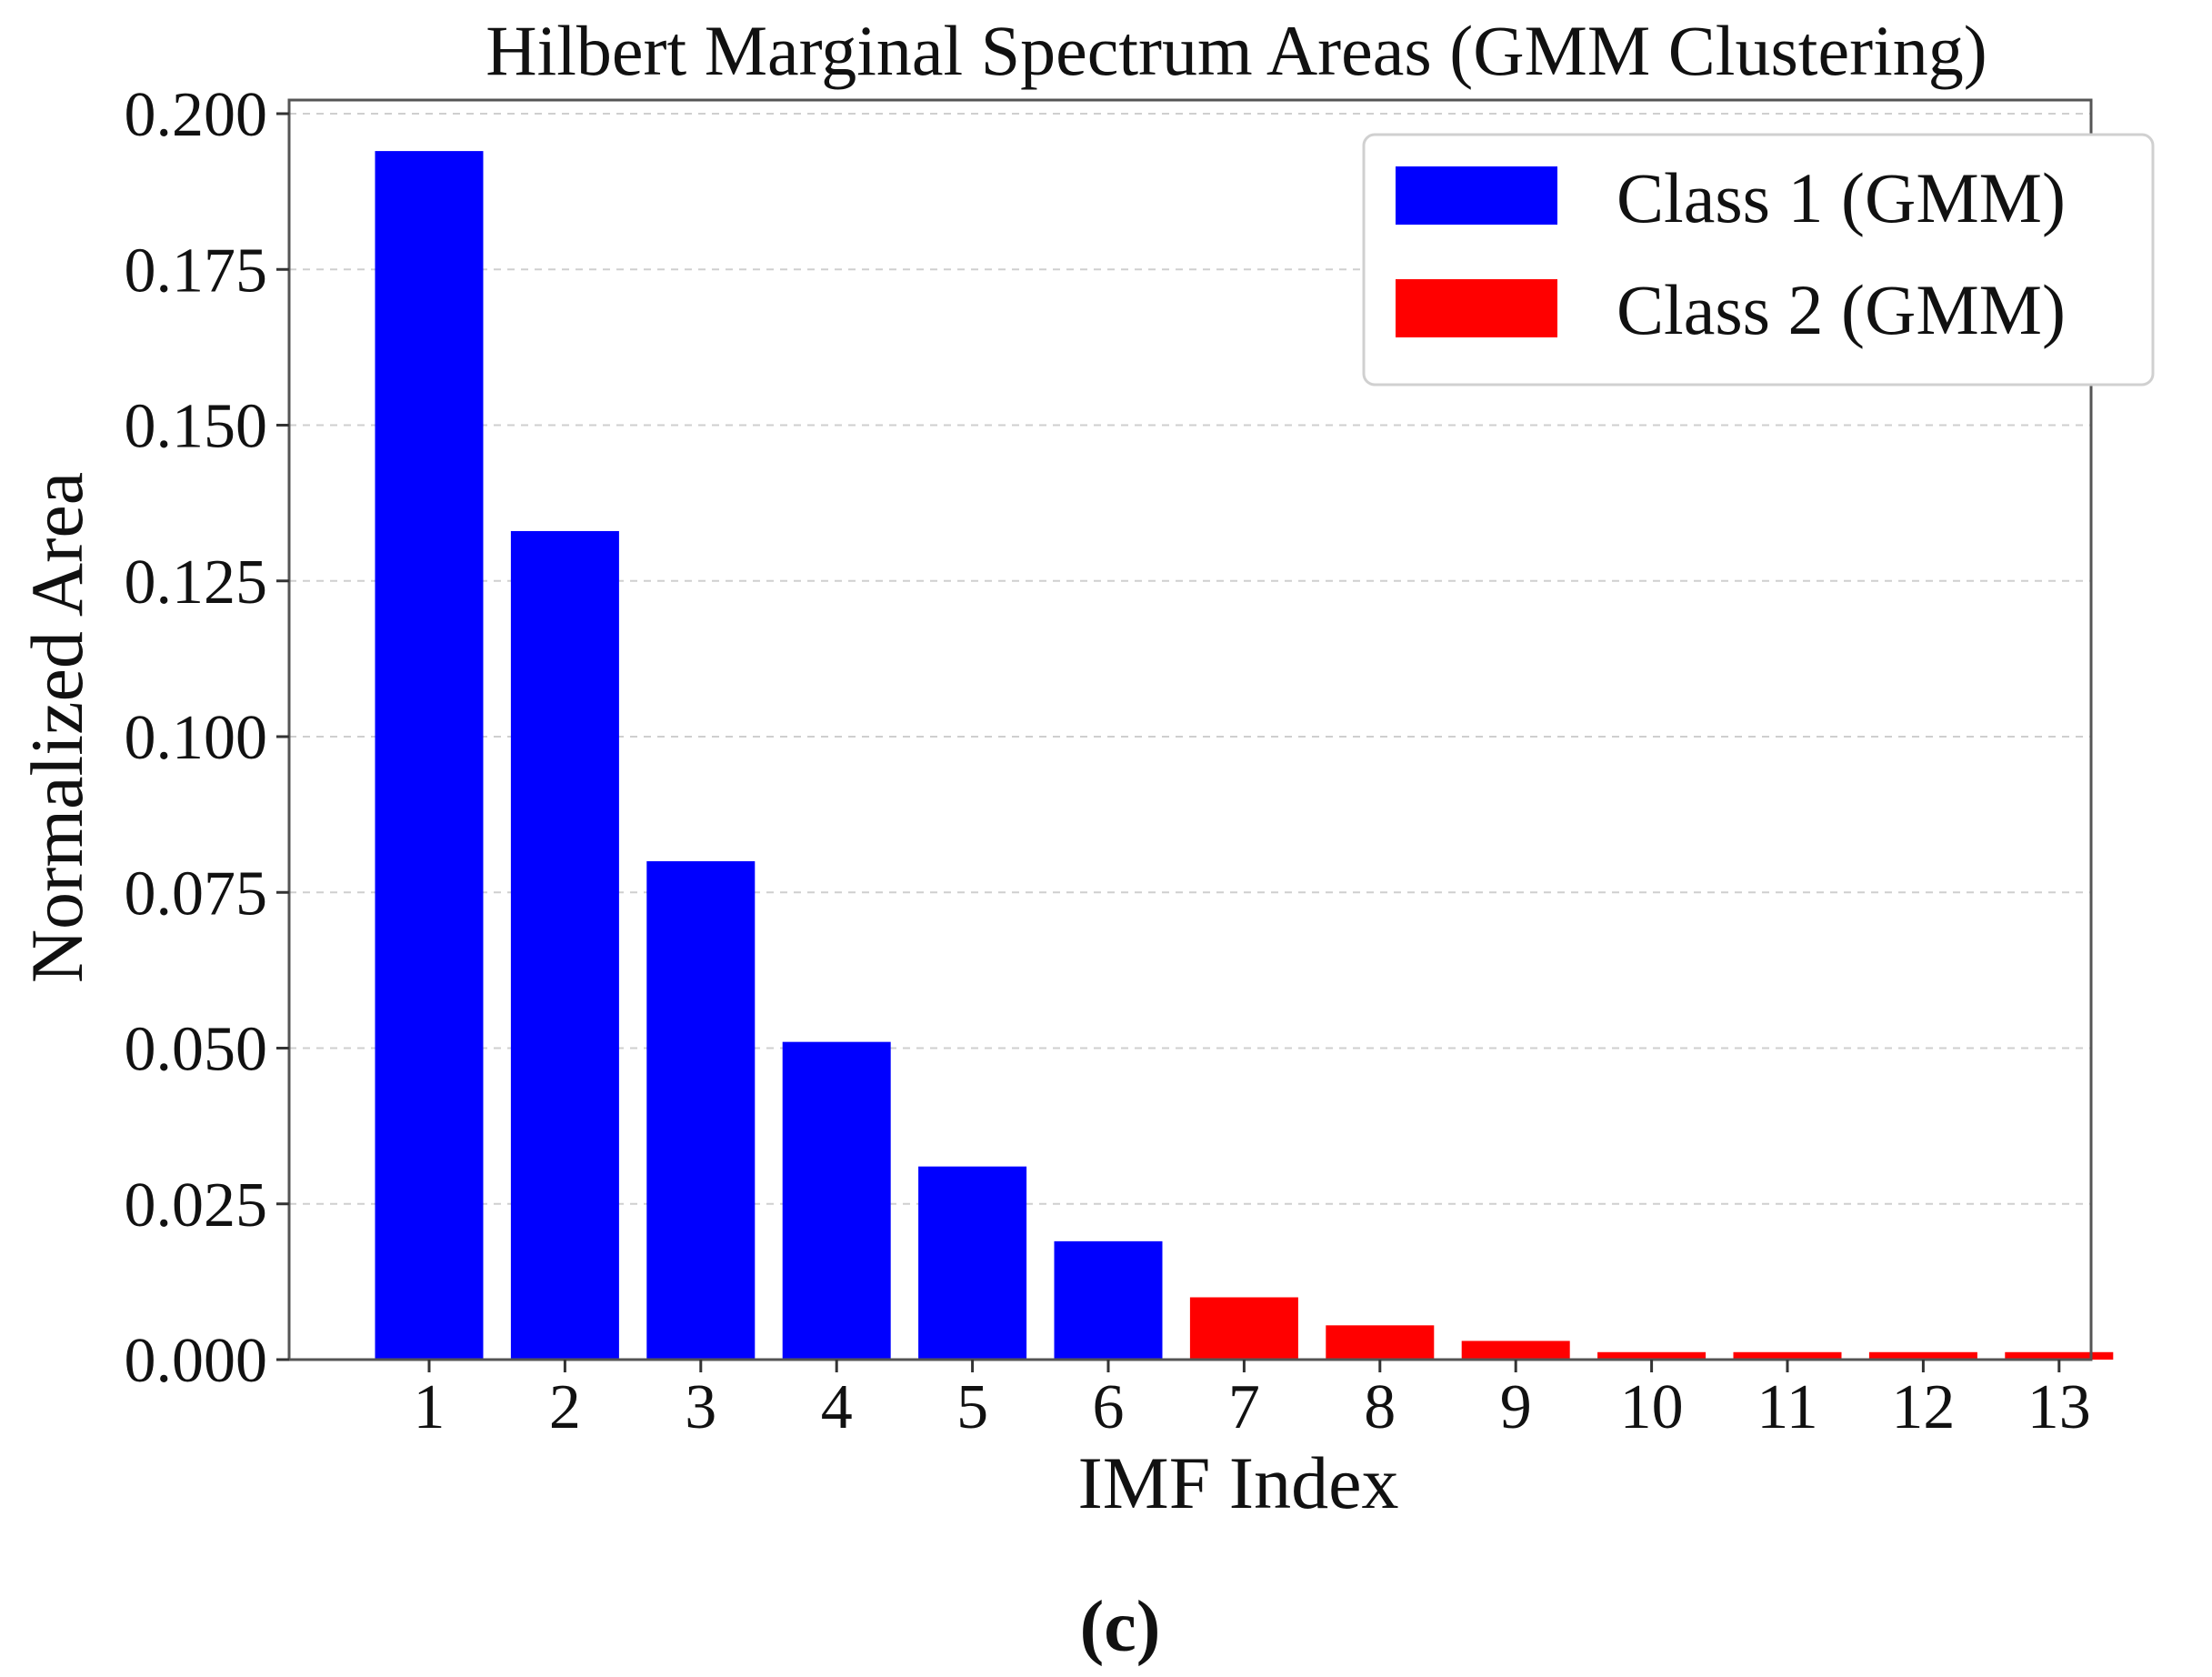 This screenshot has width=2212, height=1677. I want to click on legend-box, so click(1758, 260).